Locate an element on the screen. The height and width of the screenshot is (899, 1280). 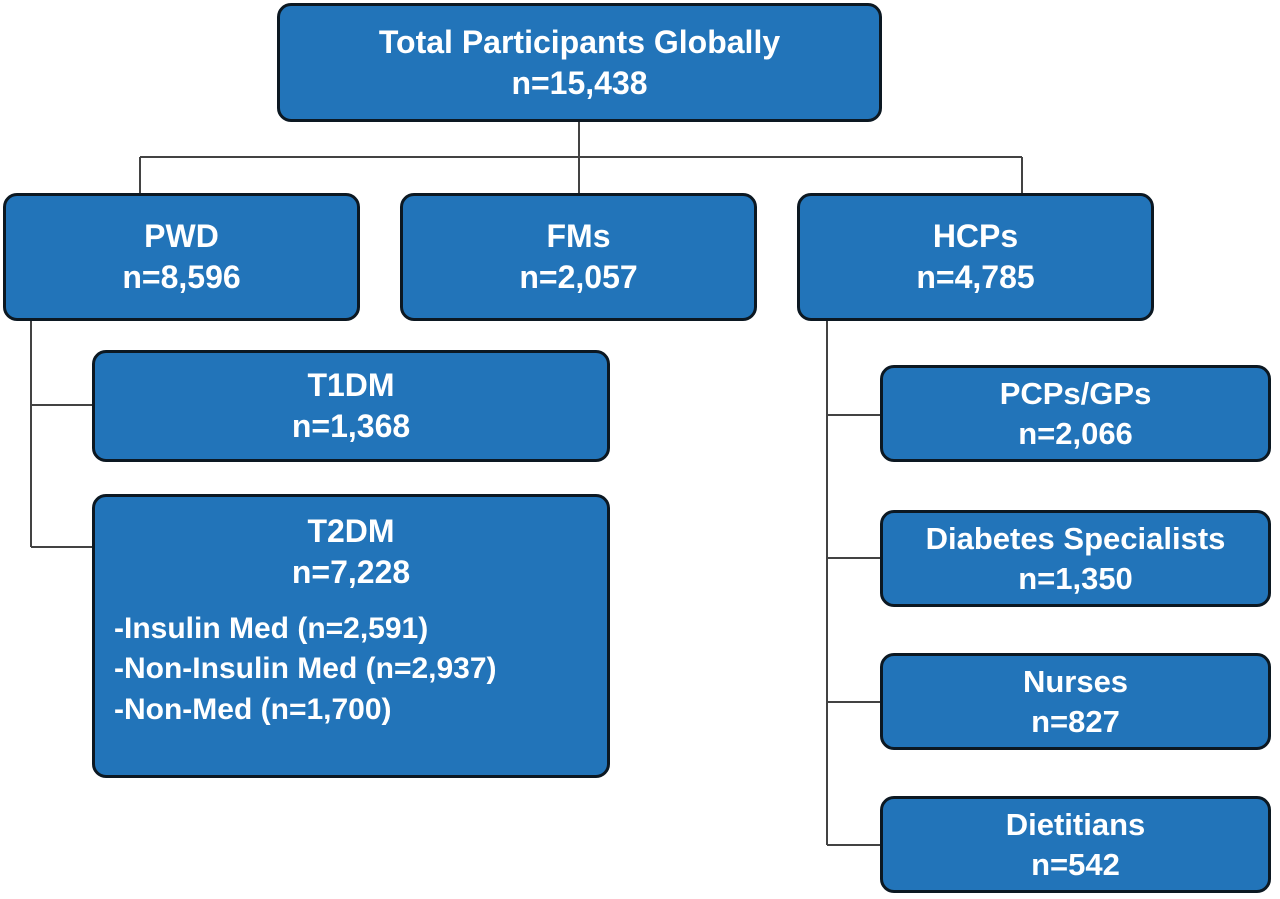
node-fms: FMs n=2,057 is located at coordinates (578, 257).